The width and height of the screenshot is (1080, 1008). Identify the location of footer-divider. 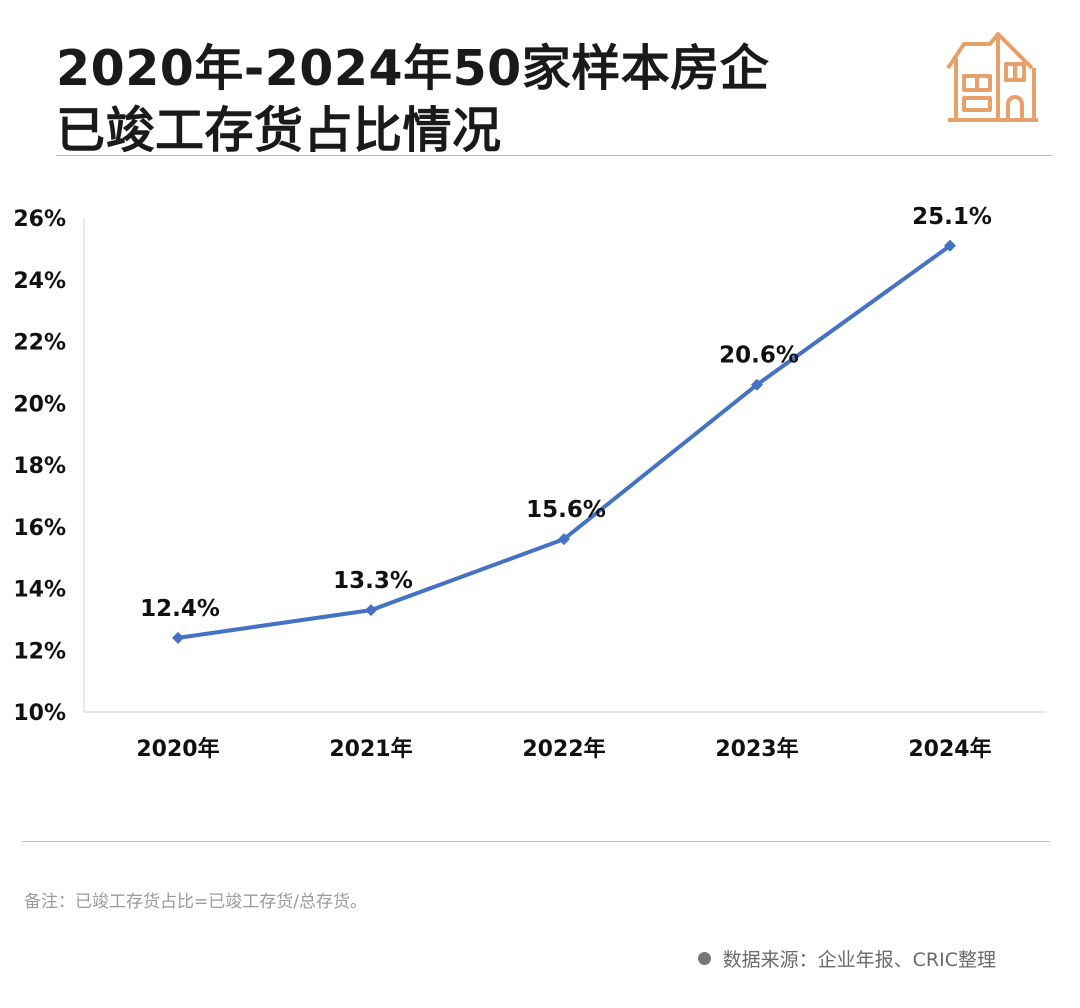
(536, 841).